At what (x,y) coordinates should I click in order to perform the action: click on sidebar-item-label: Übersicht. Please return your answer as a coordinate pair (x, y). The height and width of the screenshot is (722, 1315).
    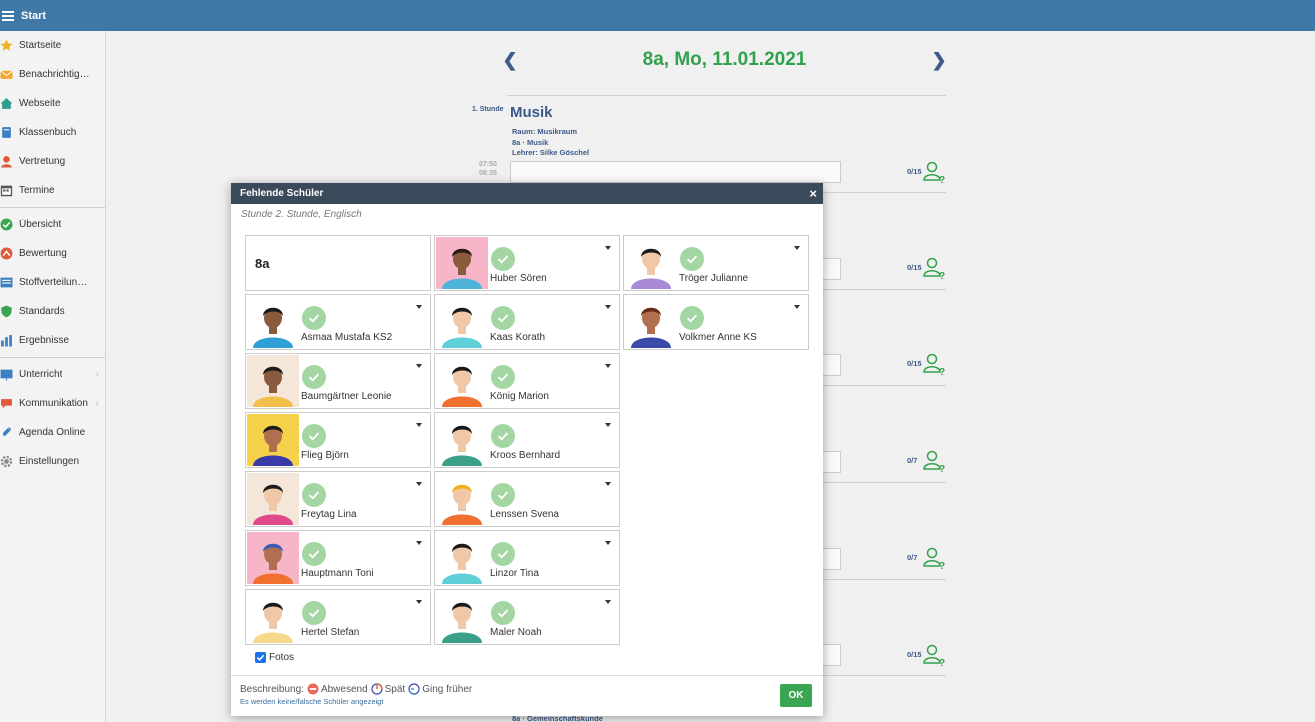
    Looking at the image, I should click on (40, 224).